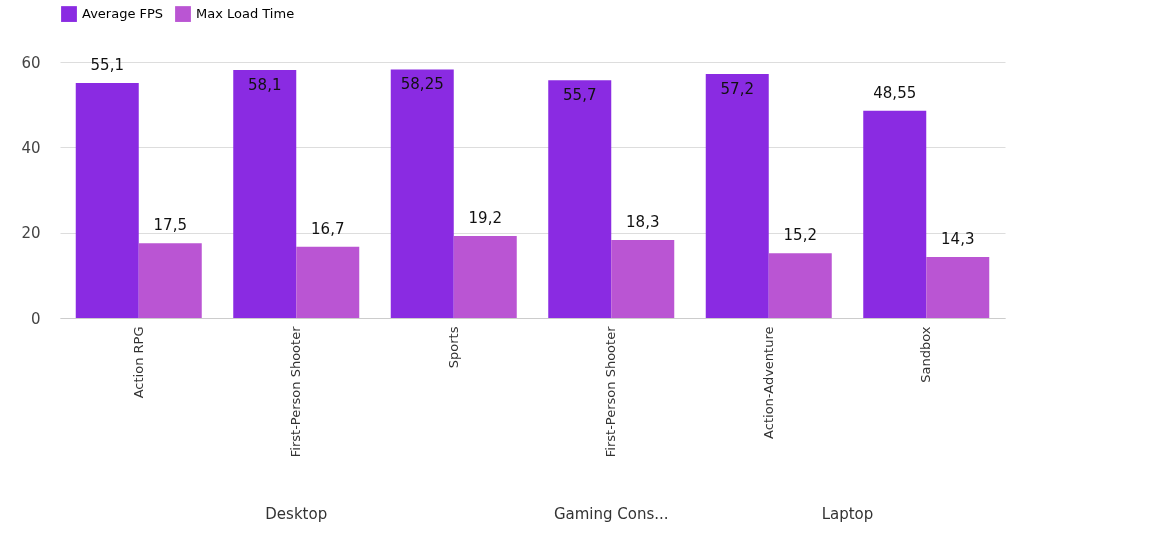 The width and height of the screenshot is (1162, 537). Describe the element at coordinates (485, 218) in the screenshot. I see `data-label: 19,2` at that location.